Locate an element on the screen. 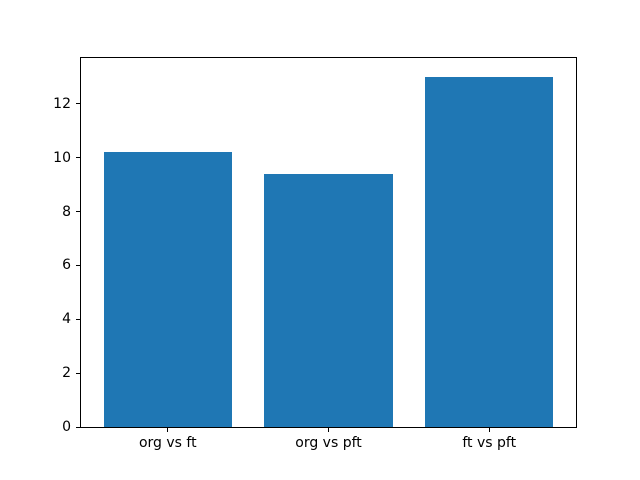 The image size is (640, 480). y-tick-label: 4 is located at coordinates (66, 319).